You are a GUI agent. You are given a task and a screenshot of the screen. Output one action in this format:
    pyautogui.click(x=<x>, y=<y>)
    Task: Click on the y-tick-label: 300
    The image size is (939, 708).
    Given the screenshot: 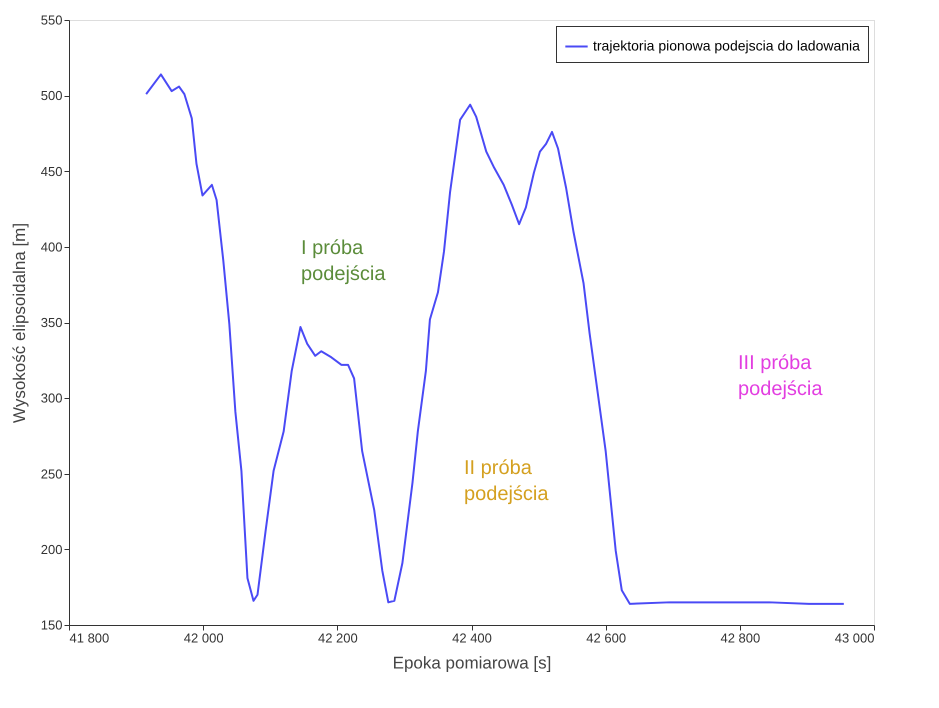 What is the action you would take?
    pyautogui.click(x=51, y=398)
    